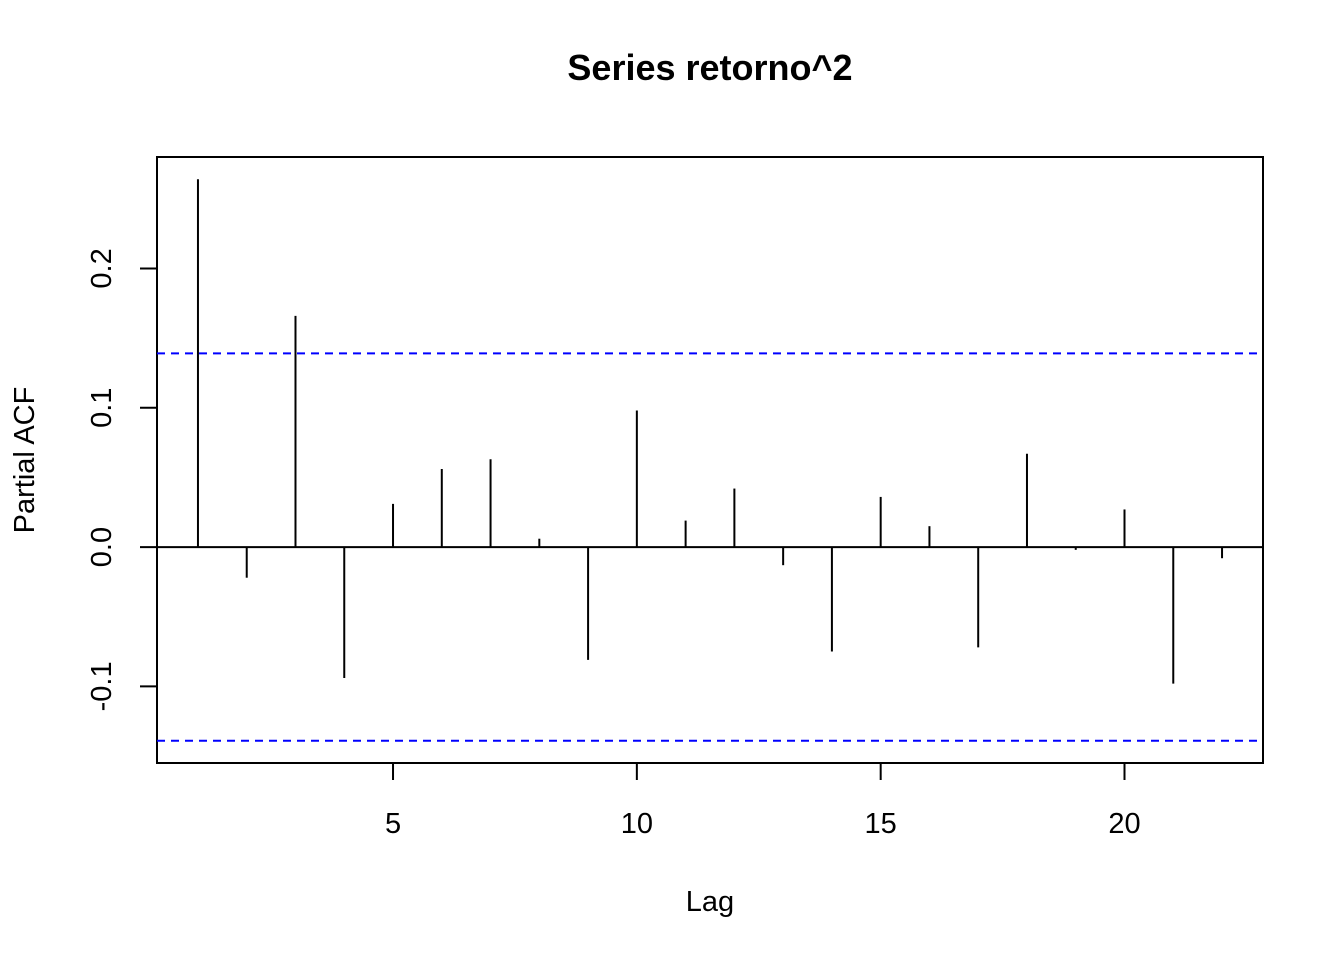  I want to click on x-tick-label: 5, so click(393, 824).